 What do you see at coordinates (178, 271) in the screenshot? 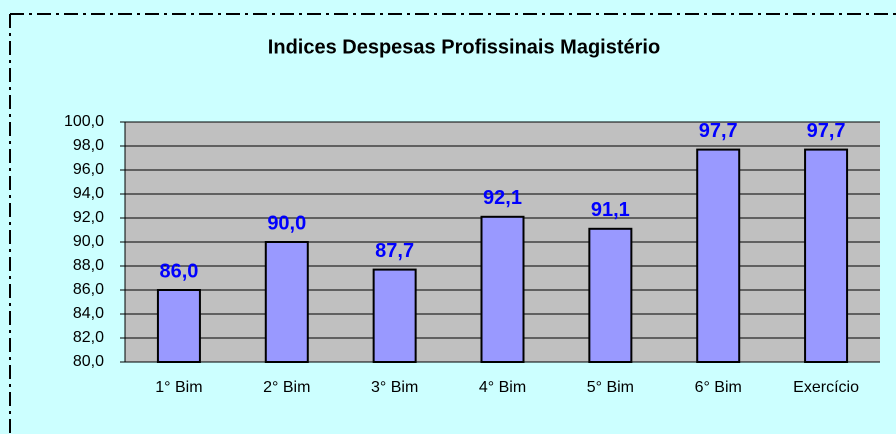
I see `value-label: 86,0` at bounding box center [178, 271].